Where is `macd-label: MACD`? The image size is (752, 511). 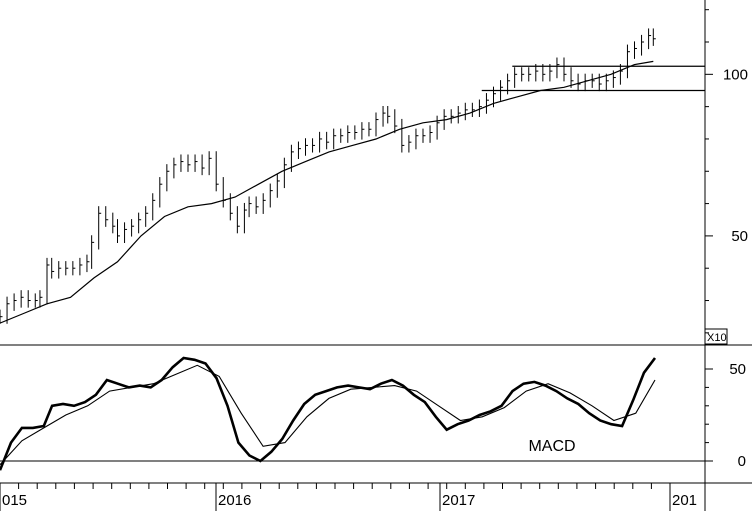
macd-label: MACD is located at coordinates (551, 446).